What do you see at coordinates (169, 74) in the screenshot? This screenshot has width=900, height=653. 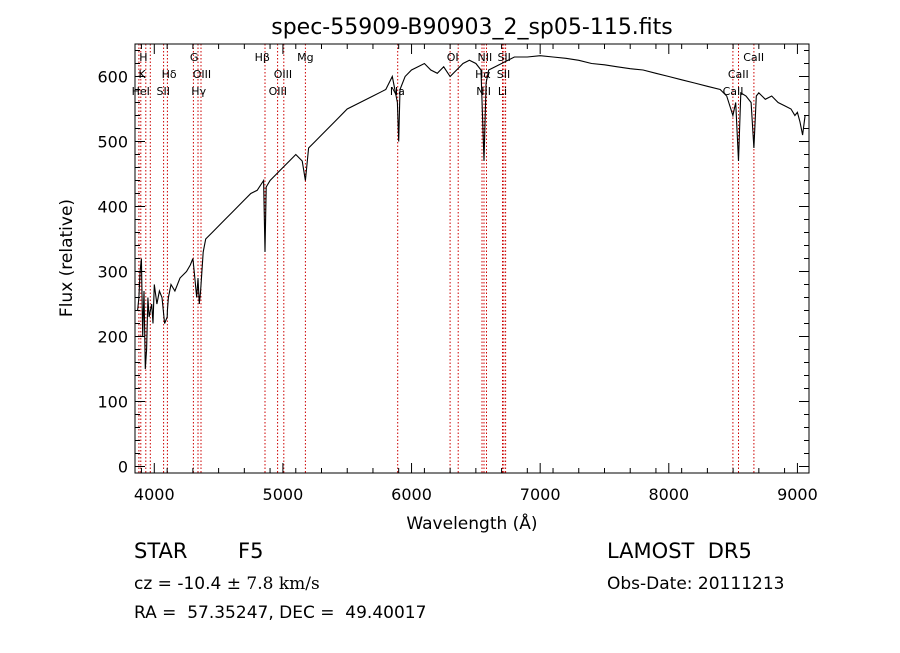 I see `line-label: Hδ` at bounding box center [169, 74].